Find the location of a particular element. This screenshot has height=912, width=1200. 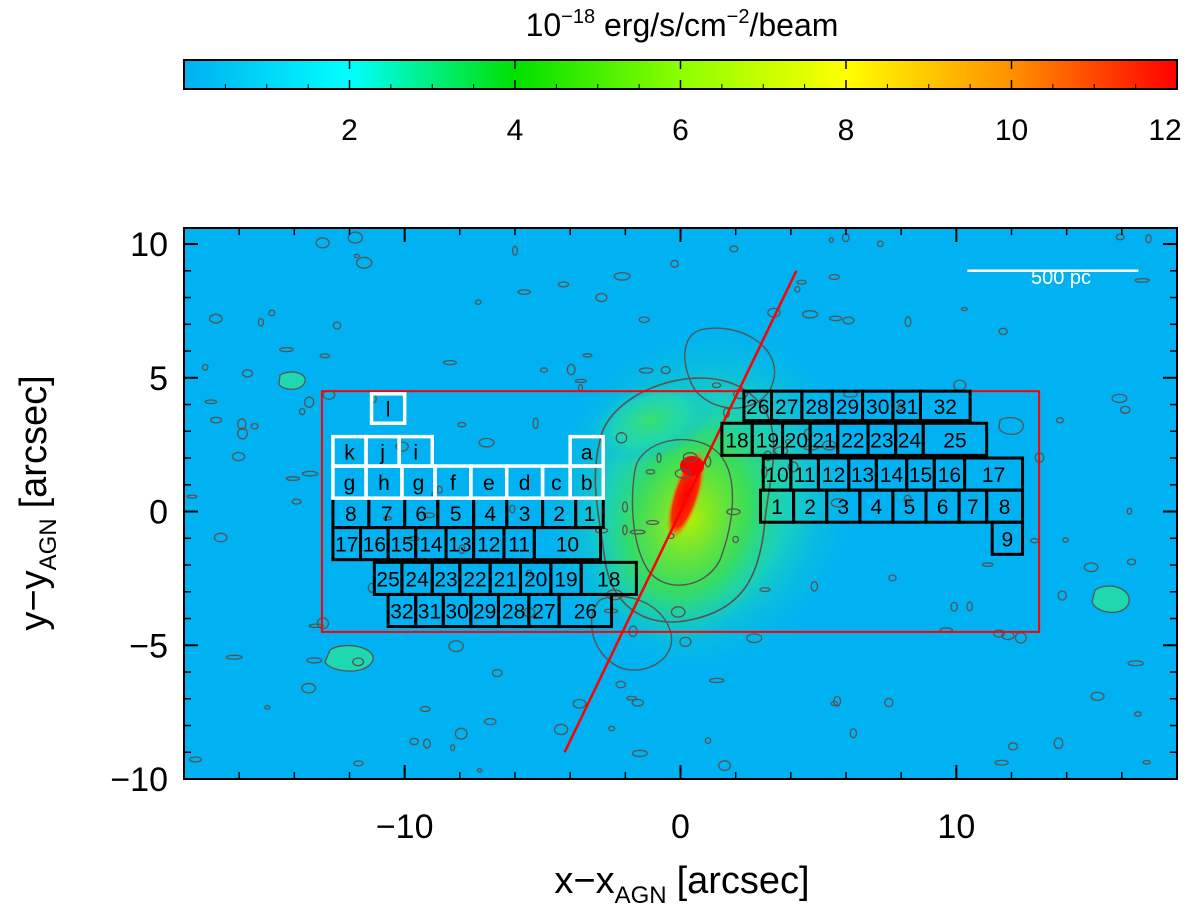

colorbar-title: 10−18 erg/s/cm−2/beam is located at coordinates (682, 24).